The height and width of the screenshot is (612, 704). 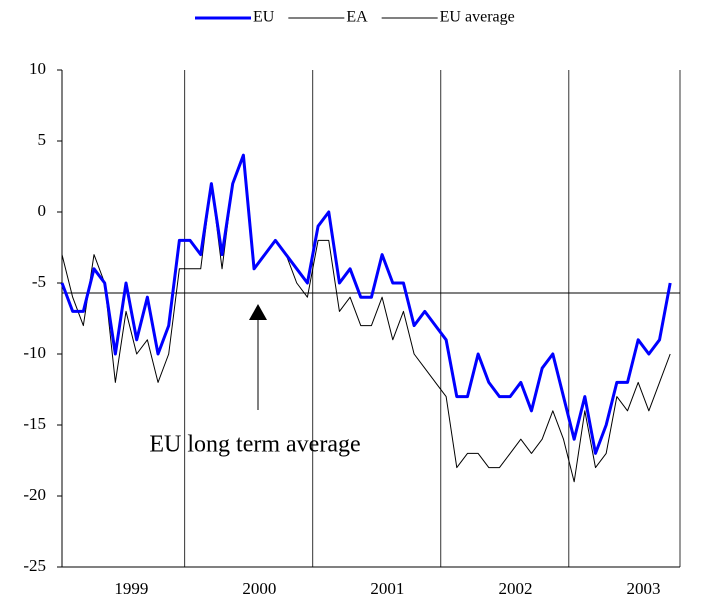 I want to click on y-tick-label: 0, so click(x=42, y=210).